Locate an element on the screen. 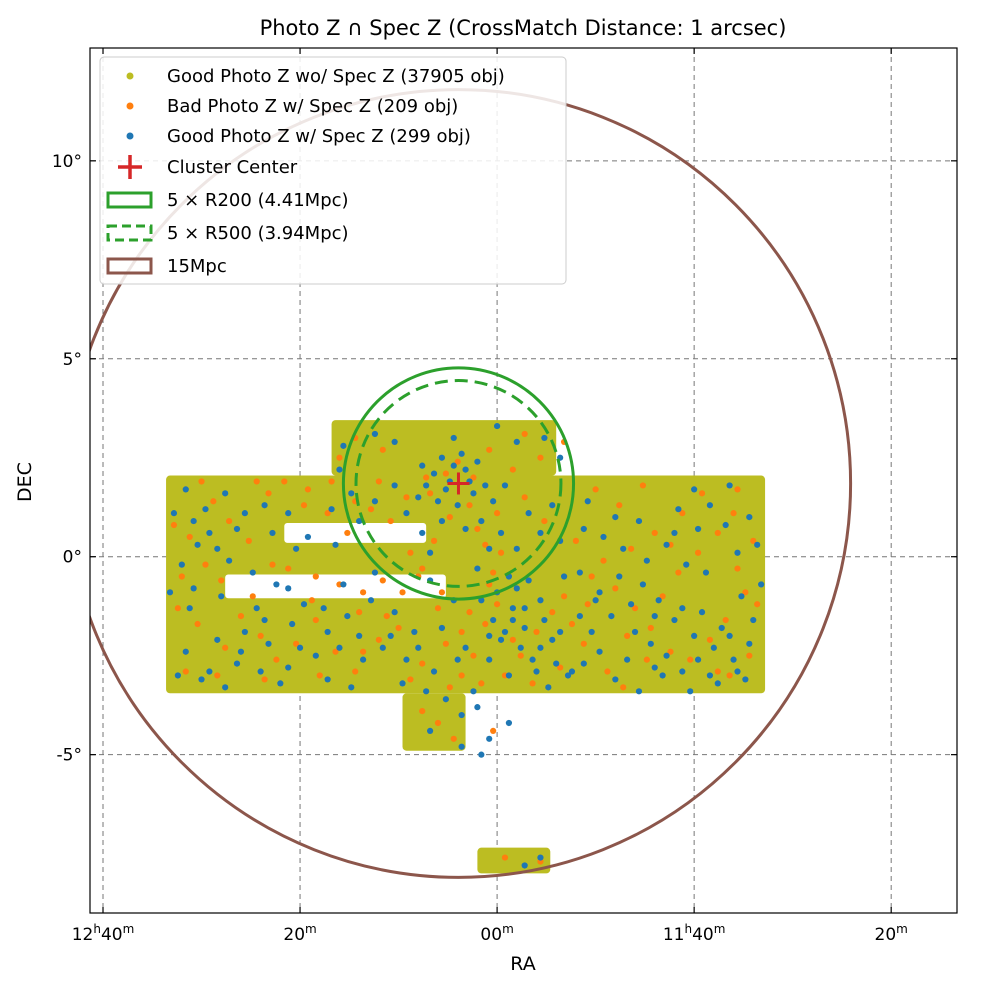 This screenshot has width=991, height=988. tick-minutes: 20 is located at coordinates (886, 935).